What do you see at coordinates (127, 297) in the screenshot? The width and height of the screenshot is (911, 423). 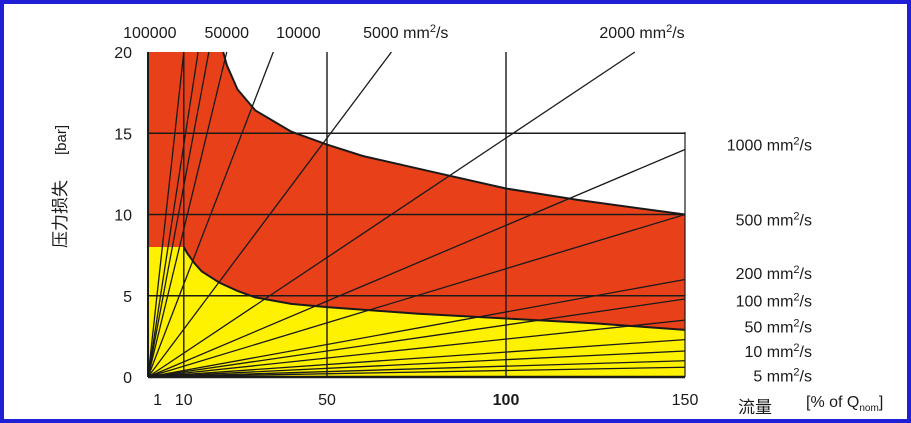 I see `y-tick-label: 5` at bounding box center [127, 297].